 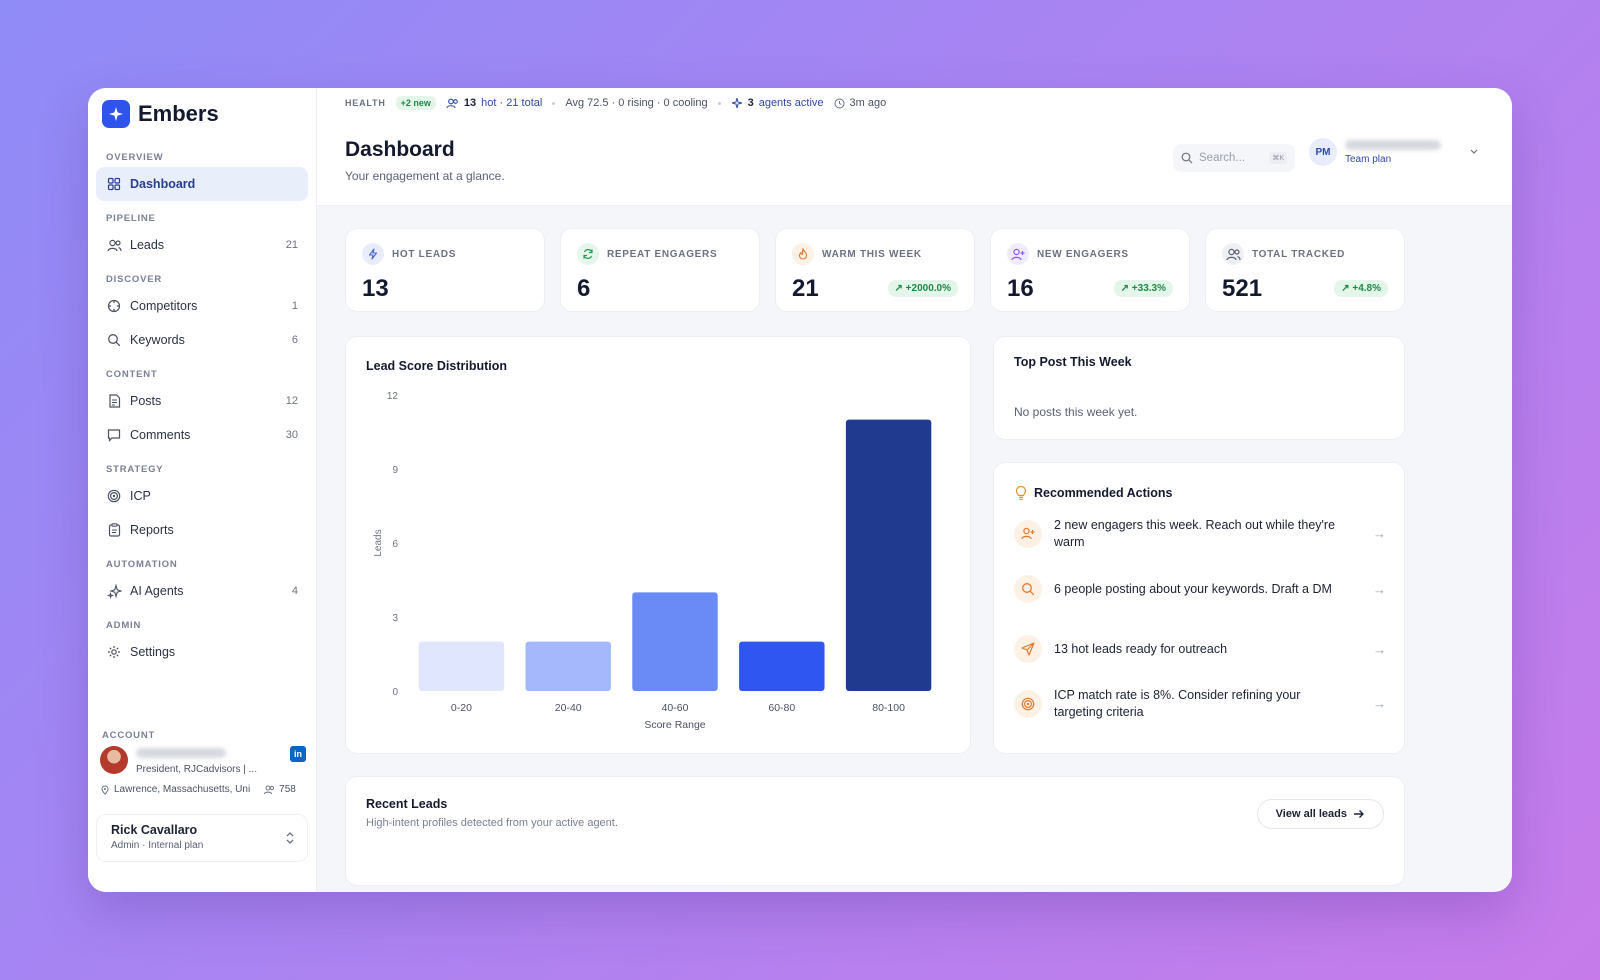 I want to click on user-menu: PM Team plan, so click(x=1394, y=152).